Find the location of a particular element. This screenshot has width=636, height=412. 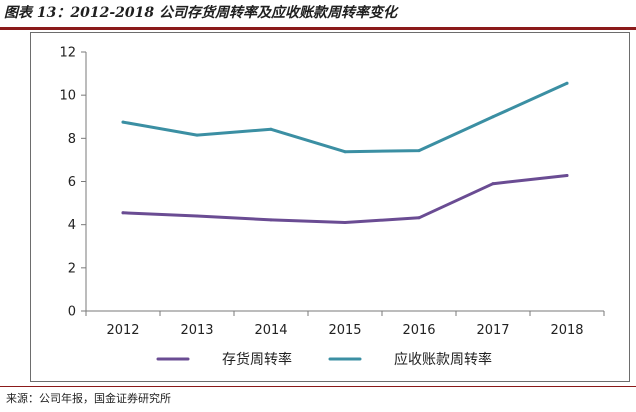

y-tick-label: 10 is located at coordinates (67, 96).